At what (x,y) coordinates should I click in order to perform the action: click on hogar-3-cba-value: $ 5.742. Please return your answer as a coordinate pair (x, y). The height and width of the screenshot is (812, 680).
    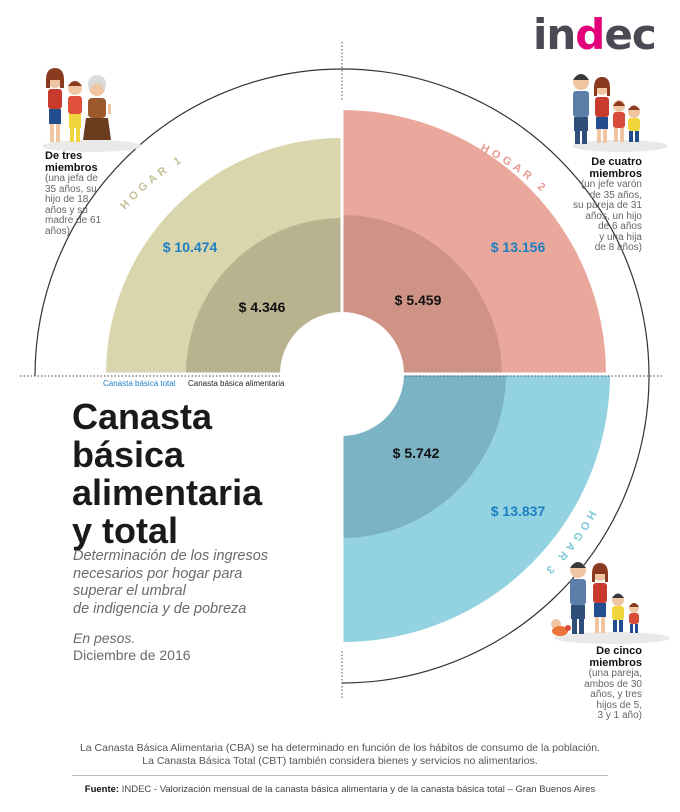
    Looking at the image, I should click on (416, 453).